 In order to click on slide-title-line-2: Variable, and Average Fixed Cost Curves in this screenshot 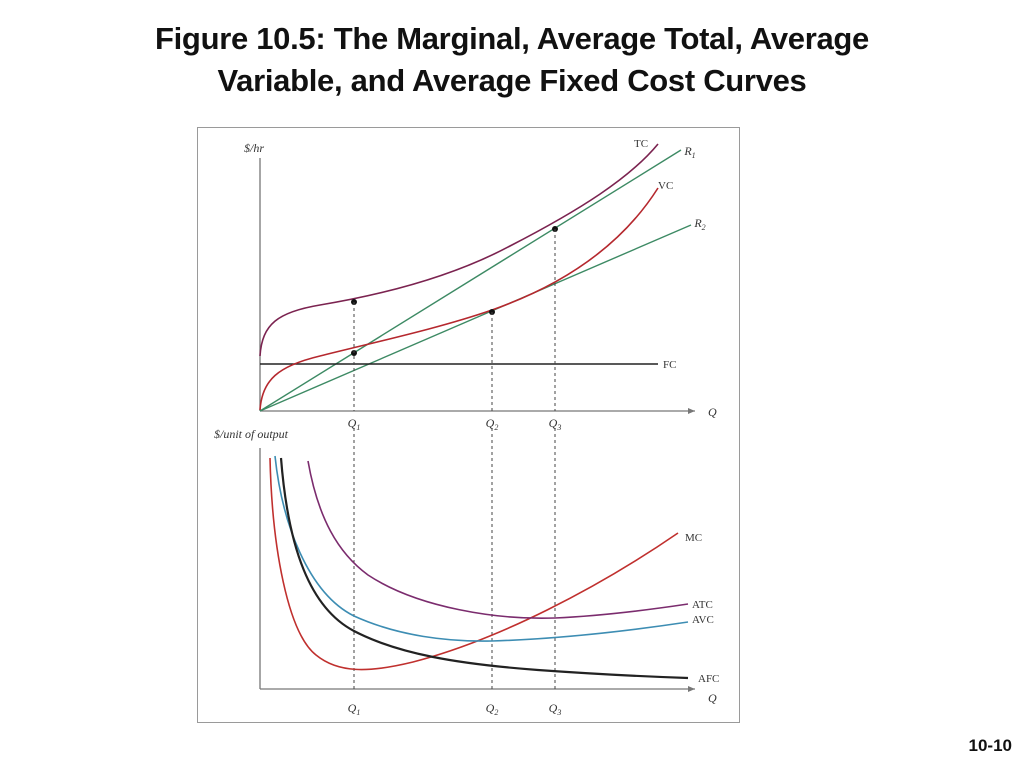, I will do `click(512, 80)`.